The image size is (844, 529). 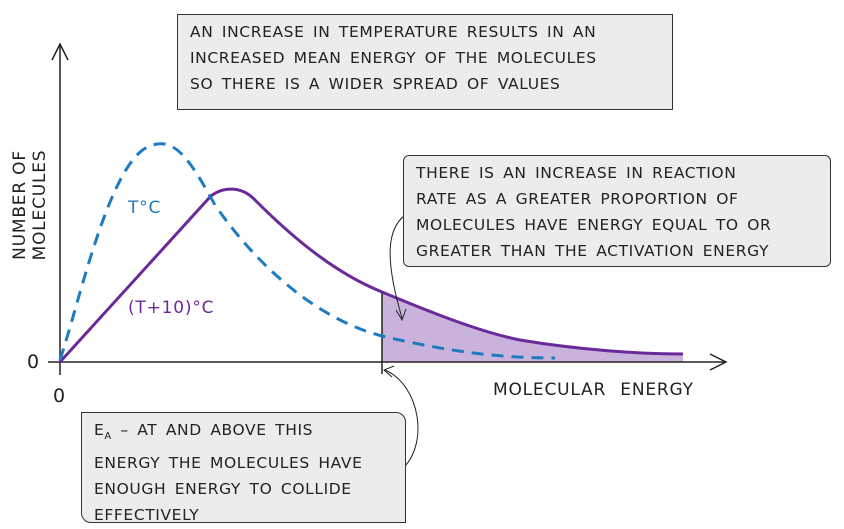 I want to click on curve-t-plus-10-label: (T+10)°C, so click(x=171, y=308).